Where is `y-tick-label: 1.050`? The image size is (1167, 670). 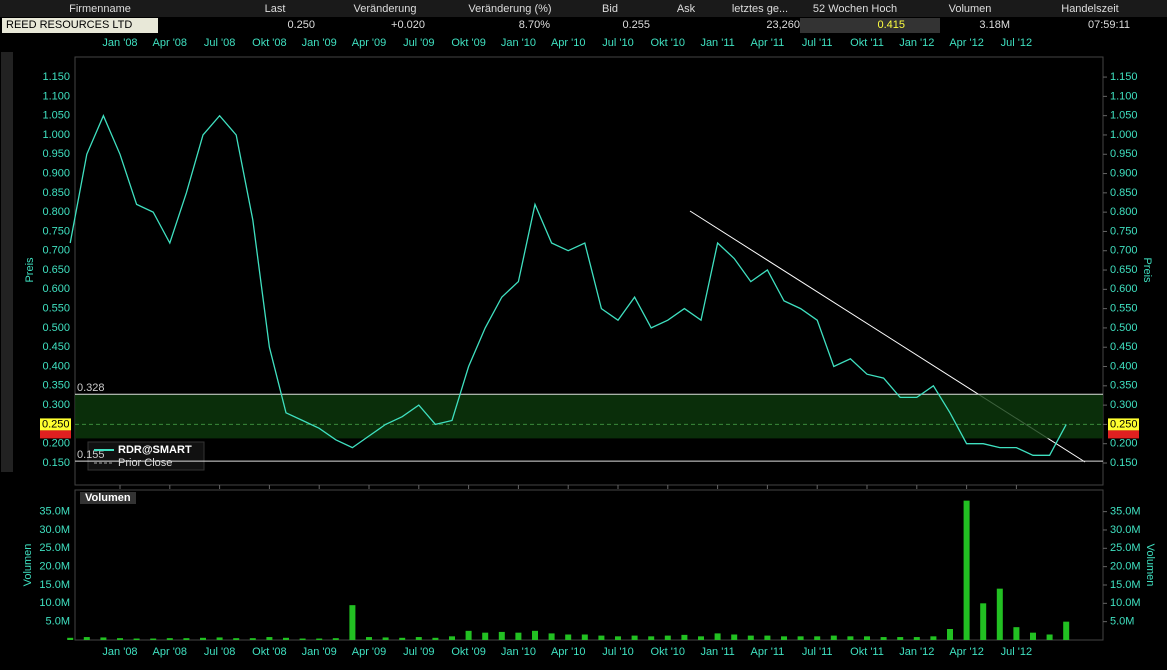 y-tick-label: 1.050 is located at coordinates (1124, 116).